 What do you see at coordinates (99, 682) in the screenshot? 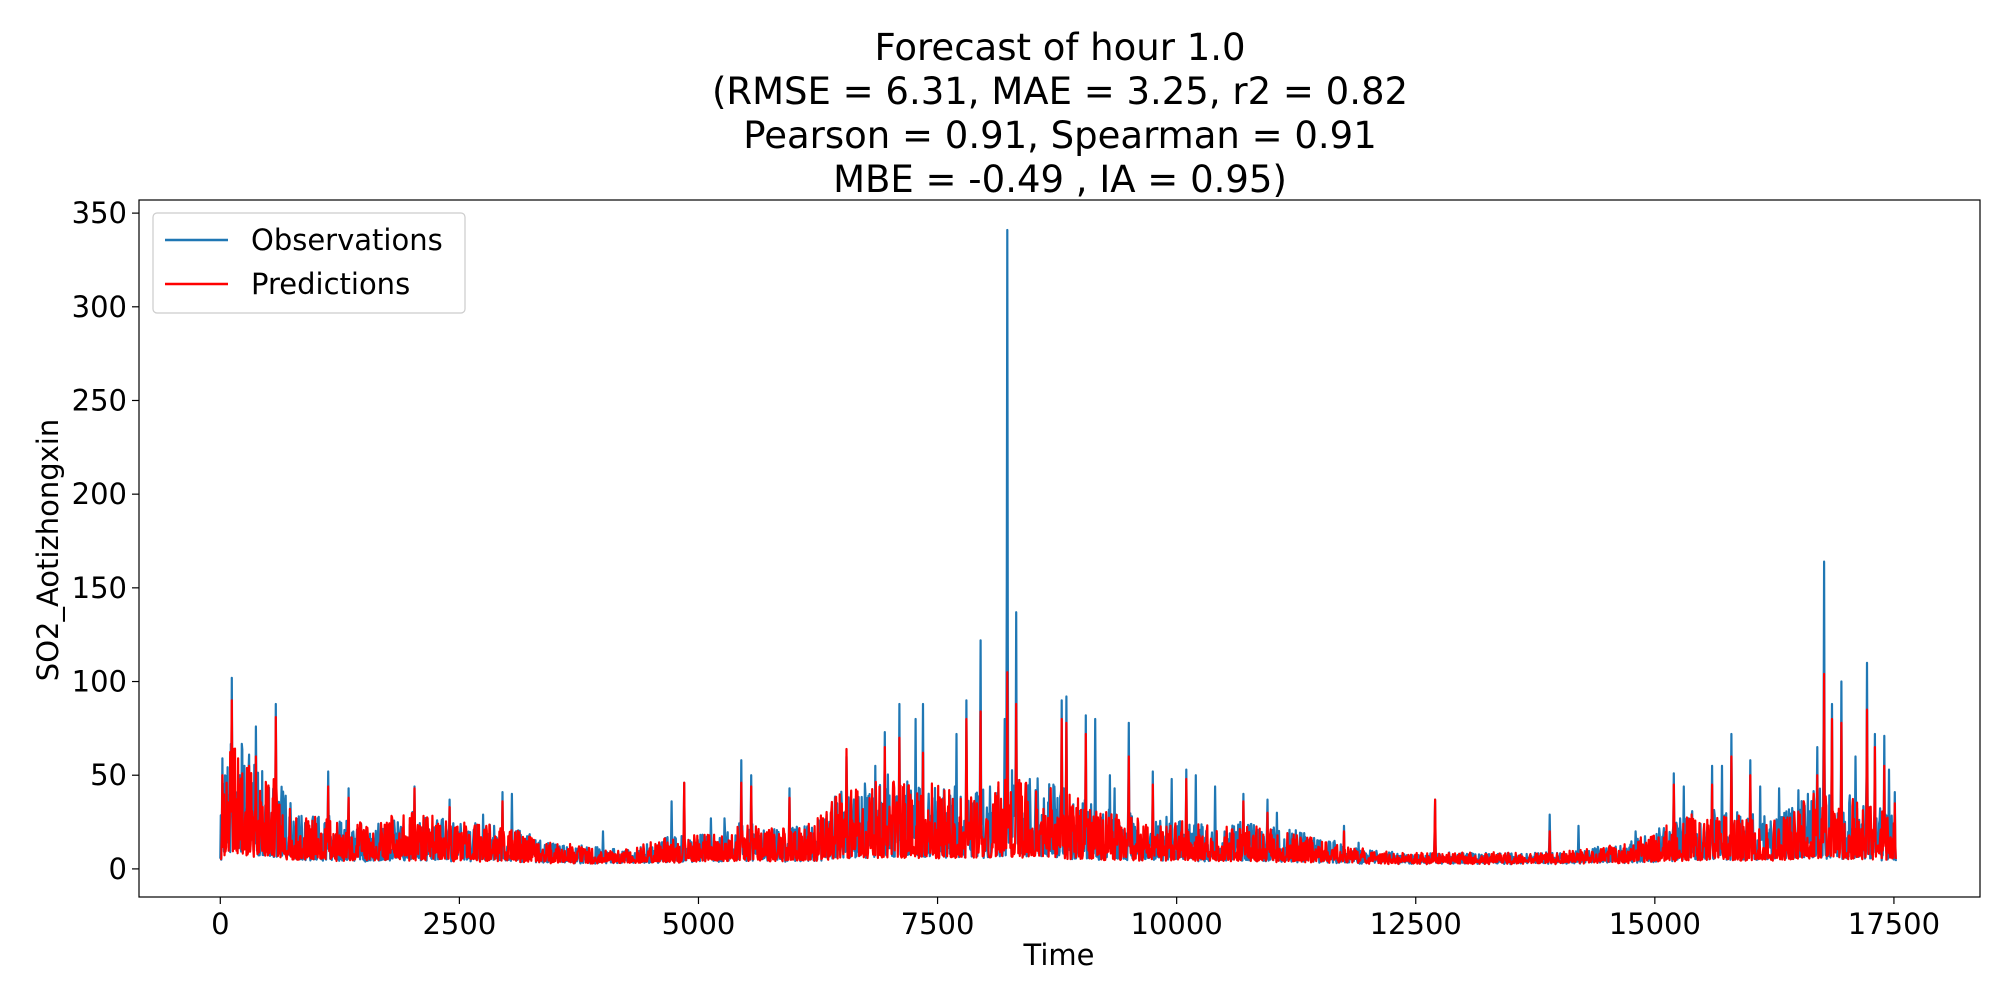
I see `y-tick-label: 100` at bounding box center [99, 682].